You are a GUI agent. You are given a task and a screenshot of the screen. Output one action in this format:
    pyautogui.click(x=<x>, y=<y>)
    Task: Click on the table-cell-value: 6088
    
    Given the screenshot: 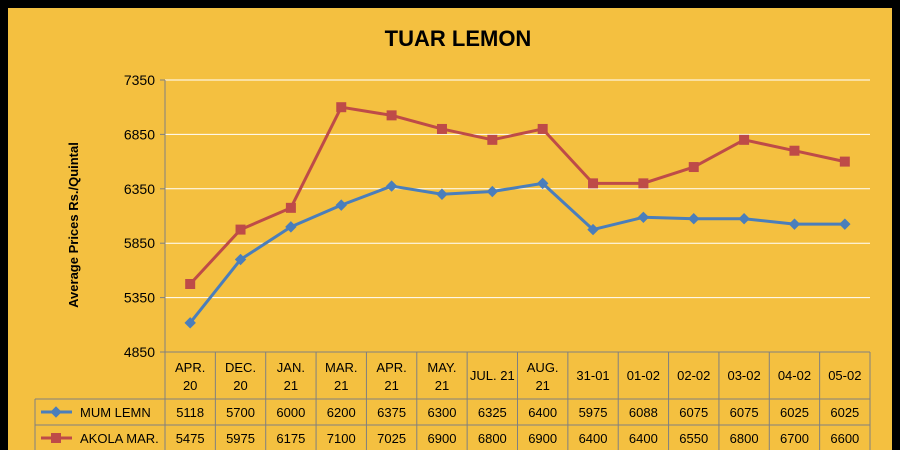 What is the action you would take?
    pyautogui.click(x=643, y=412)
    